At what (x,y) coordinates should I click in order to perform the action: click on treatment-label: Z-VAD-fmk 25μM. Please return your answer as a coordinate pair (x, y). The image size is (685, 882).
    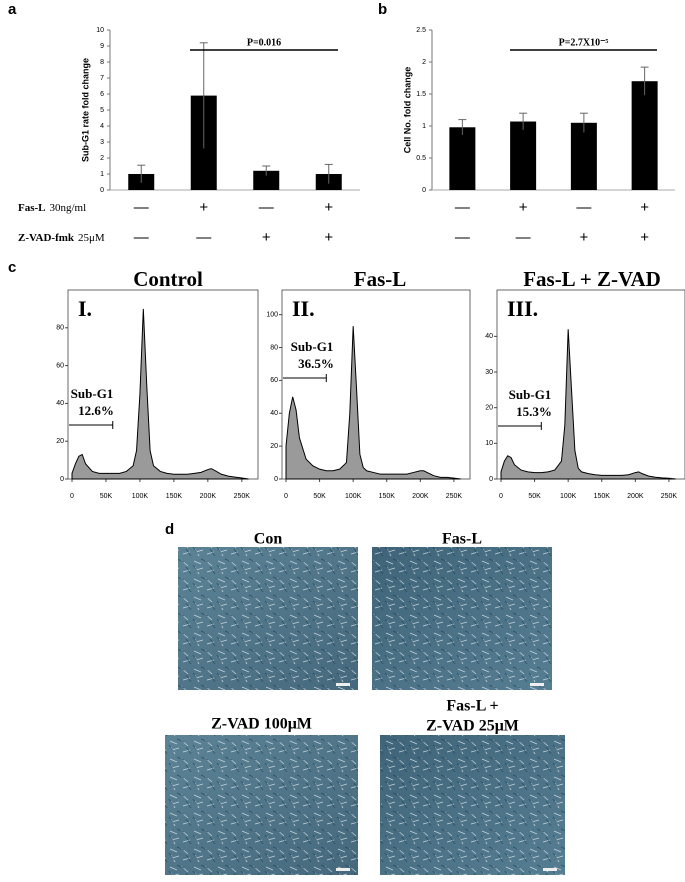
    Looking at the image, I should click on (61, 238).